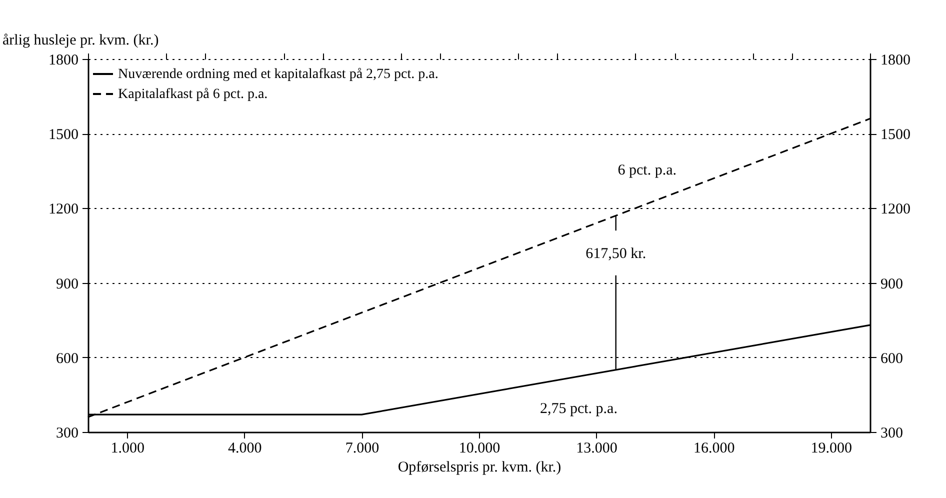 This screenshot has width=946, height=498. What do you see at coordinates (67, 434) in the screenshot?
I see `y-tick-label: 300` at bounding box center [67, 434].